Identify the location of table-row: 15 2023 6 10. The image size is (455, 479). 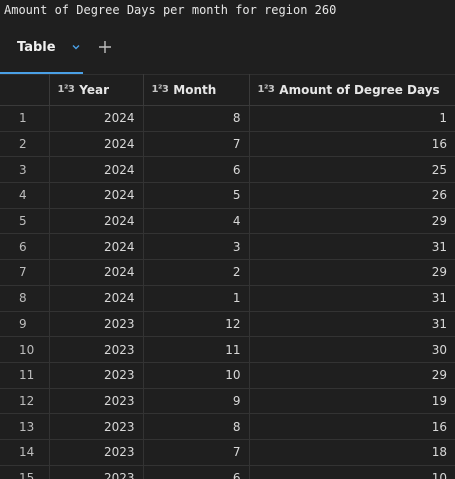
(227, 471).